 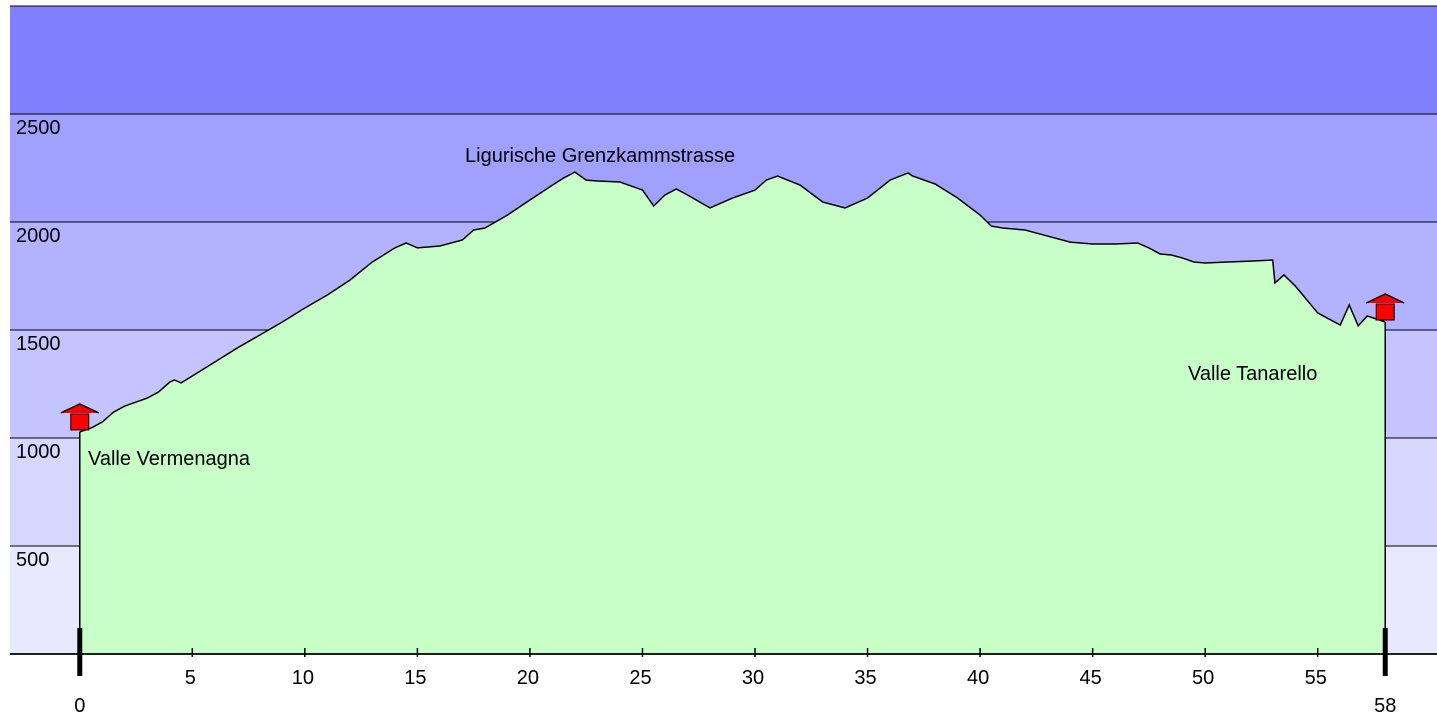 What do you see at coordinates (1252, 374) in the screenshot?
I see `annotation: Valle Tanarello` at bounding box center [1252, 374].